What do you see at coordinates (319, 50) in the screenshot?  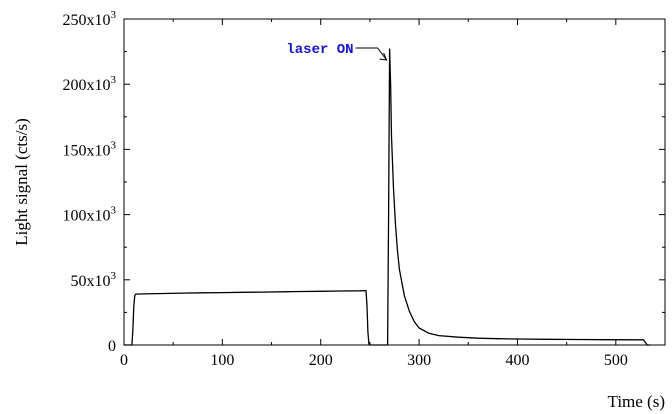 I see `laser-on-annotation: laser ON` at bounding box center [319, 50].